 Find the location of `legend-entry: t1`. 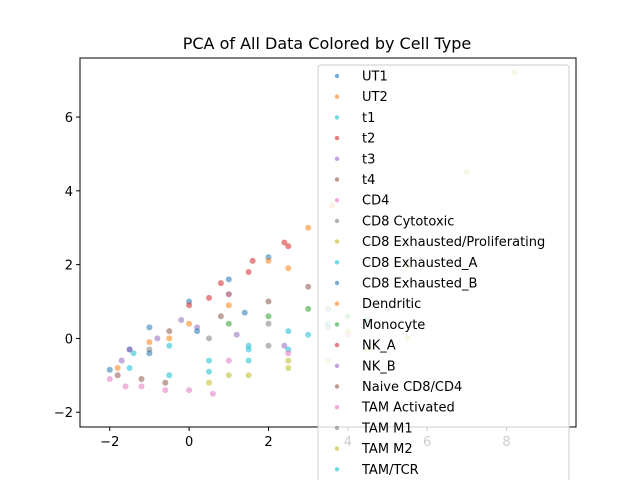

legend-entry: t1 is located at coordinates (354, 118).